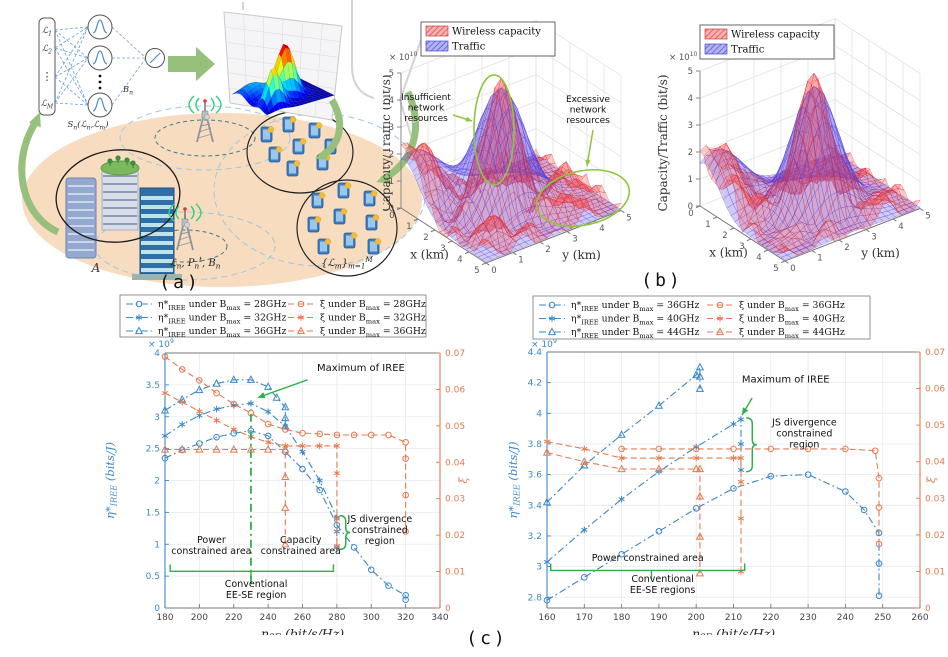 The image size is (948, 657). Describe the element at coordinates (663, 142) in the screenshot. I see `z-axis-label: Capacity/Traffic (bit/s)` at that location.